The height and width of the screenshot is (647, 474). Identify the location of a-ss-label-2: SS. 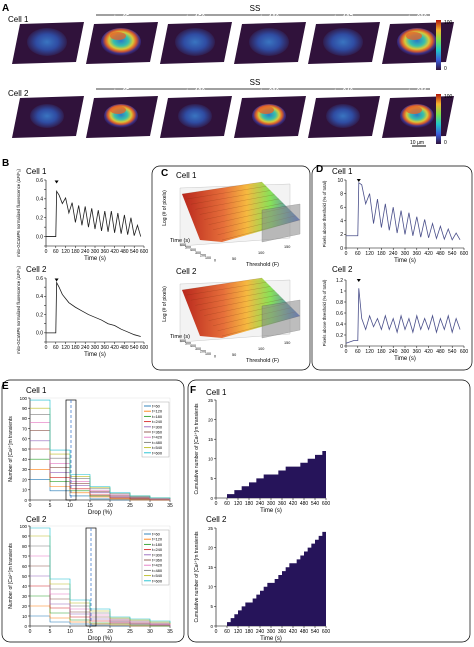
(255, 82).